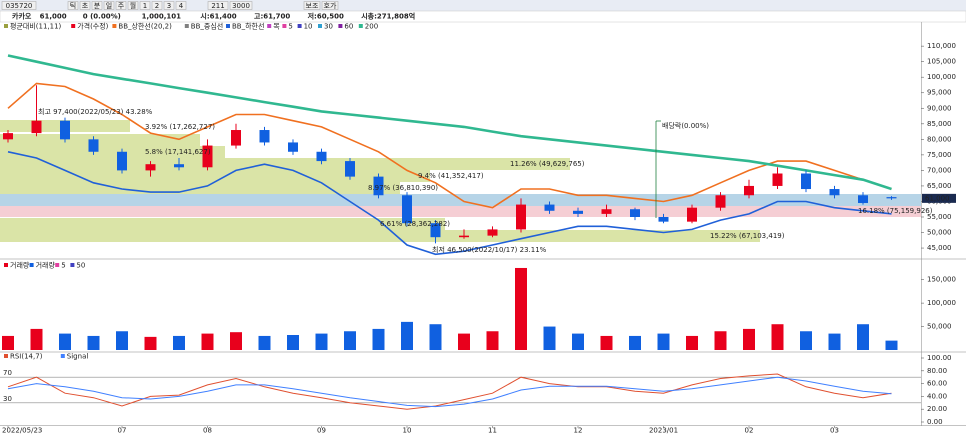 The width and height of the screenshot is (966, 434). I want to click on y-tick-label: 110,000, so click(941, 46).